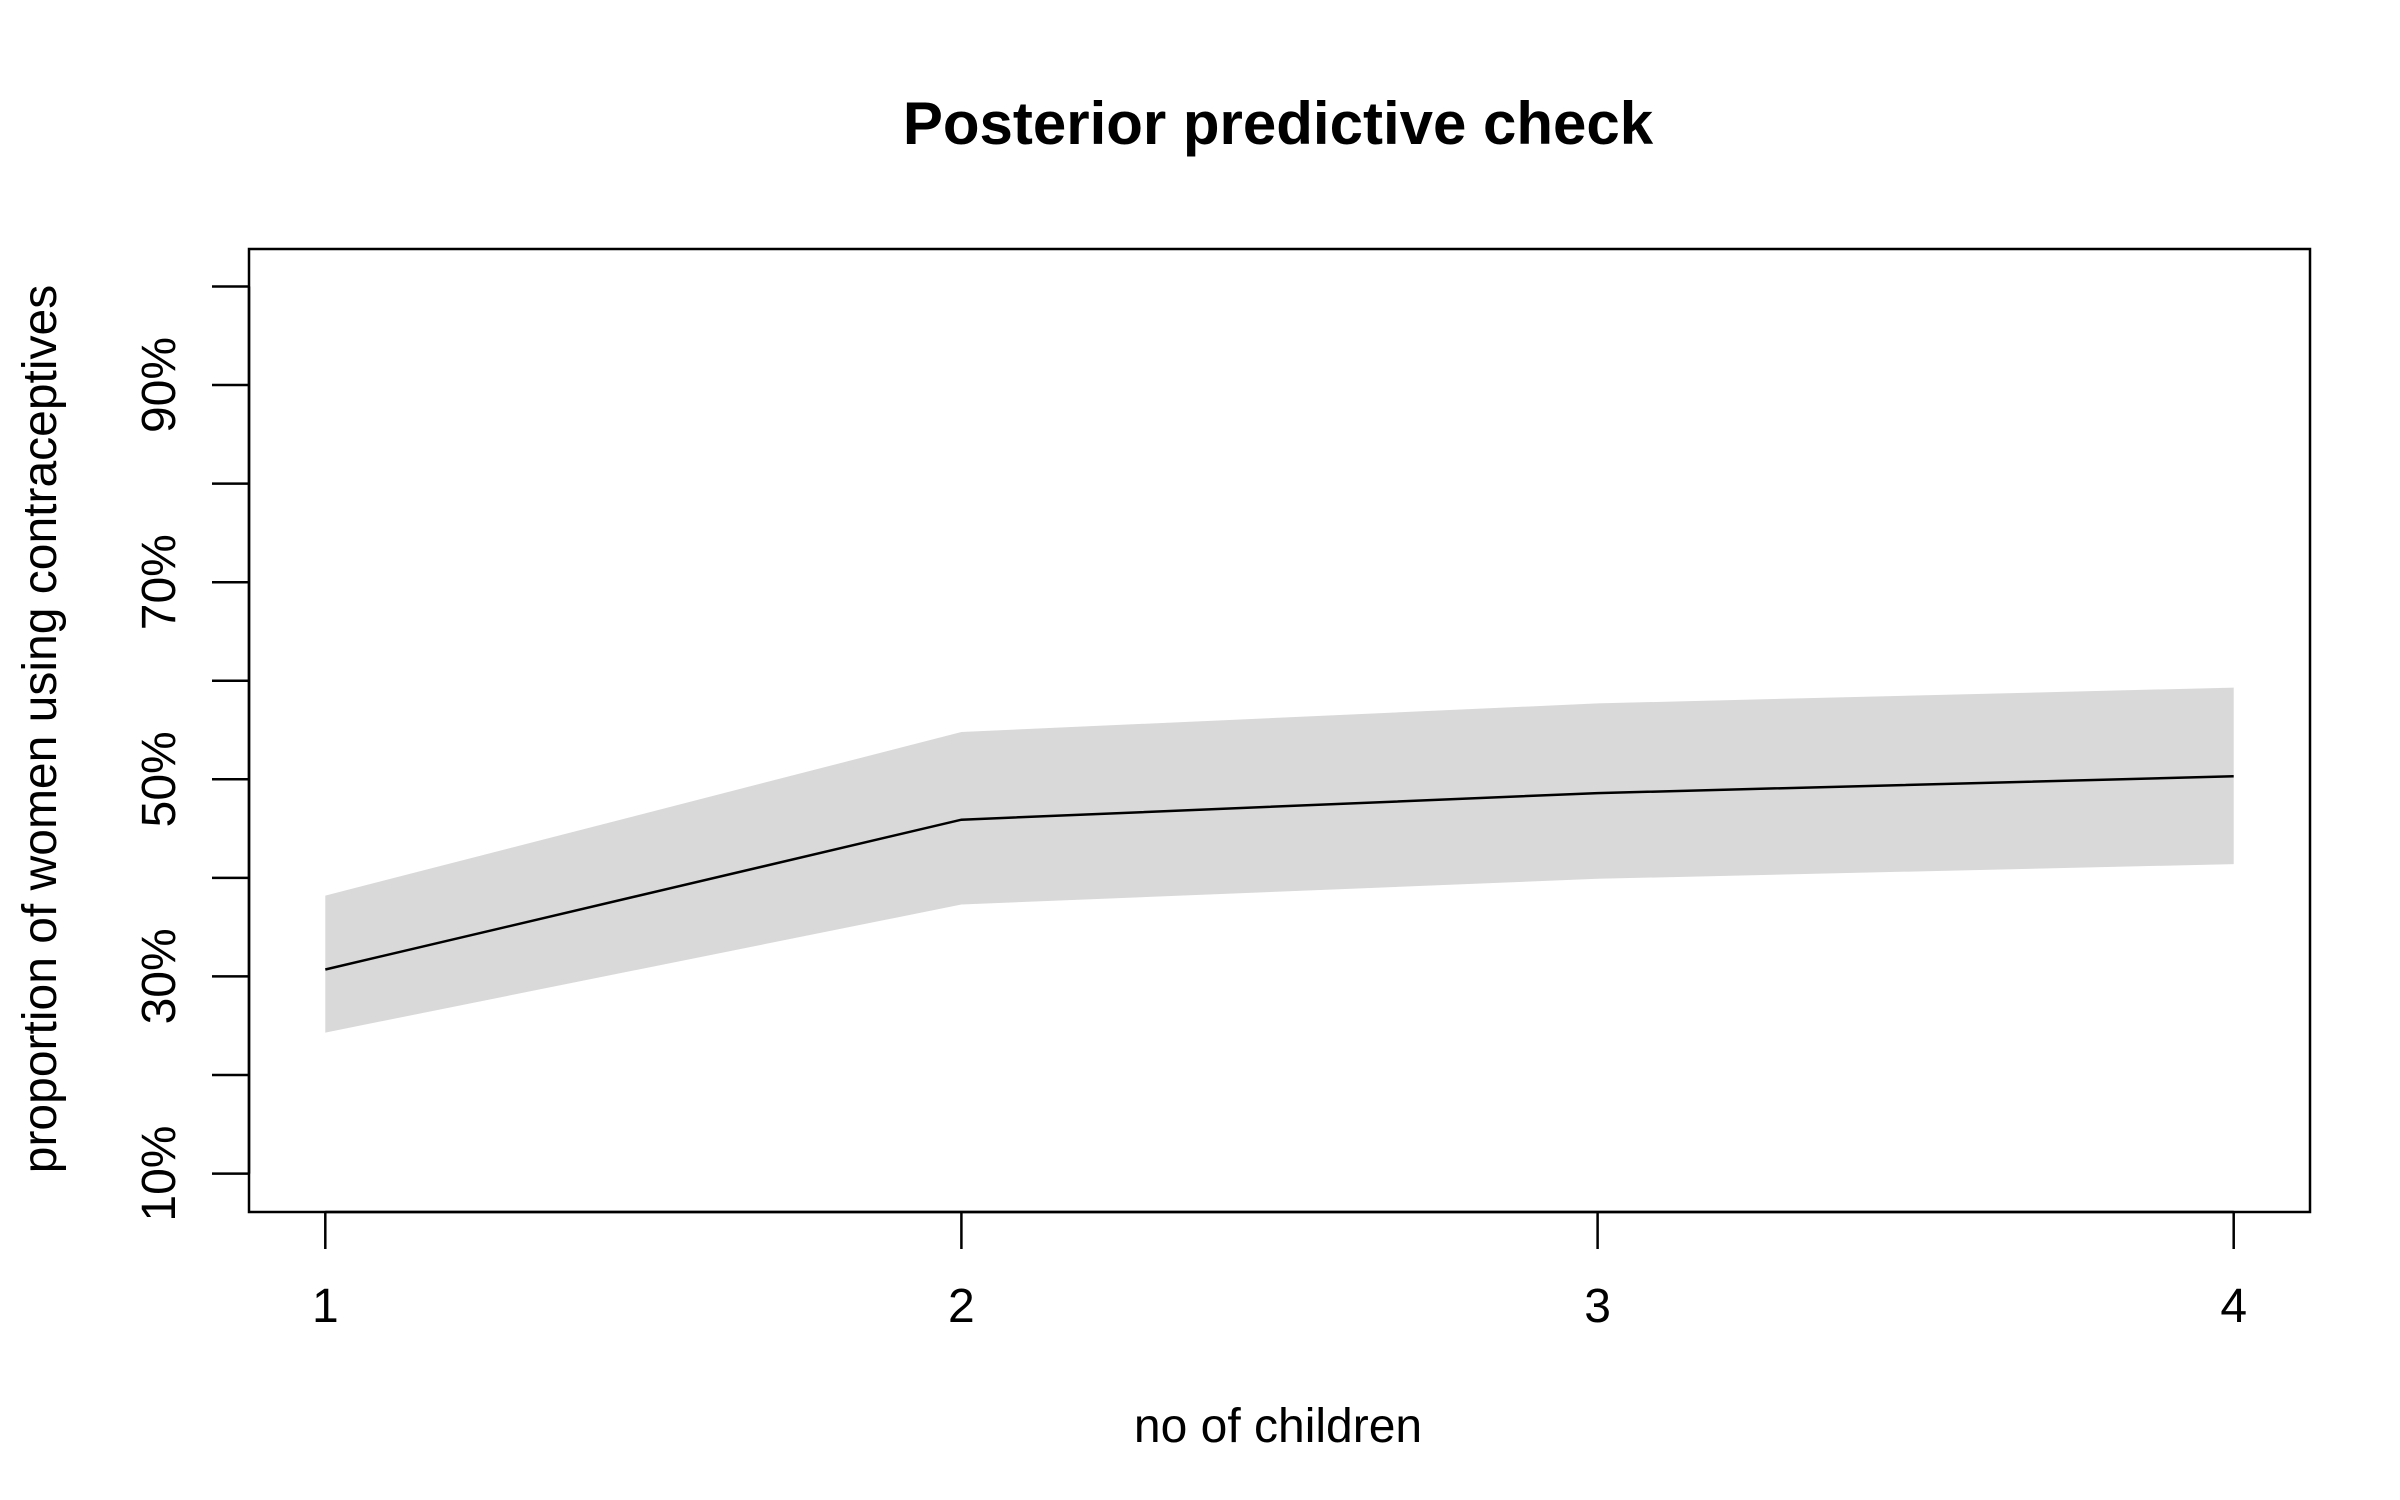 The image size is (2400, 1500). I want to click on y-tick-label: 70%, so click(159, 582).